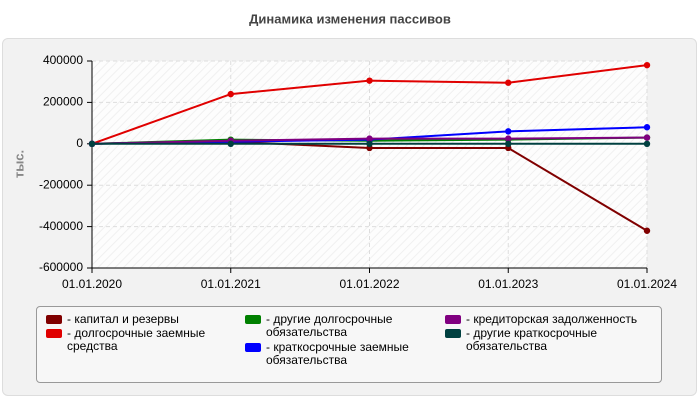 The width and height of the screenshot is (700, 400). I want to click on legend-item: - капитал и резервы, so click(146, 319).